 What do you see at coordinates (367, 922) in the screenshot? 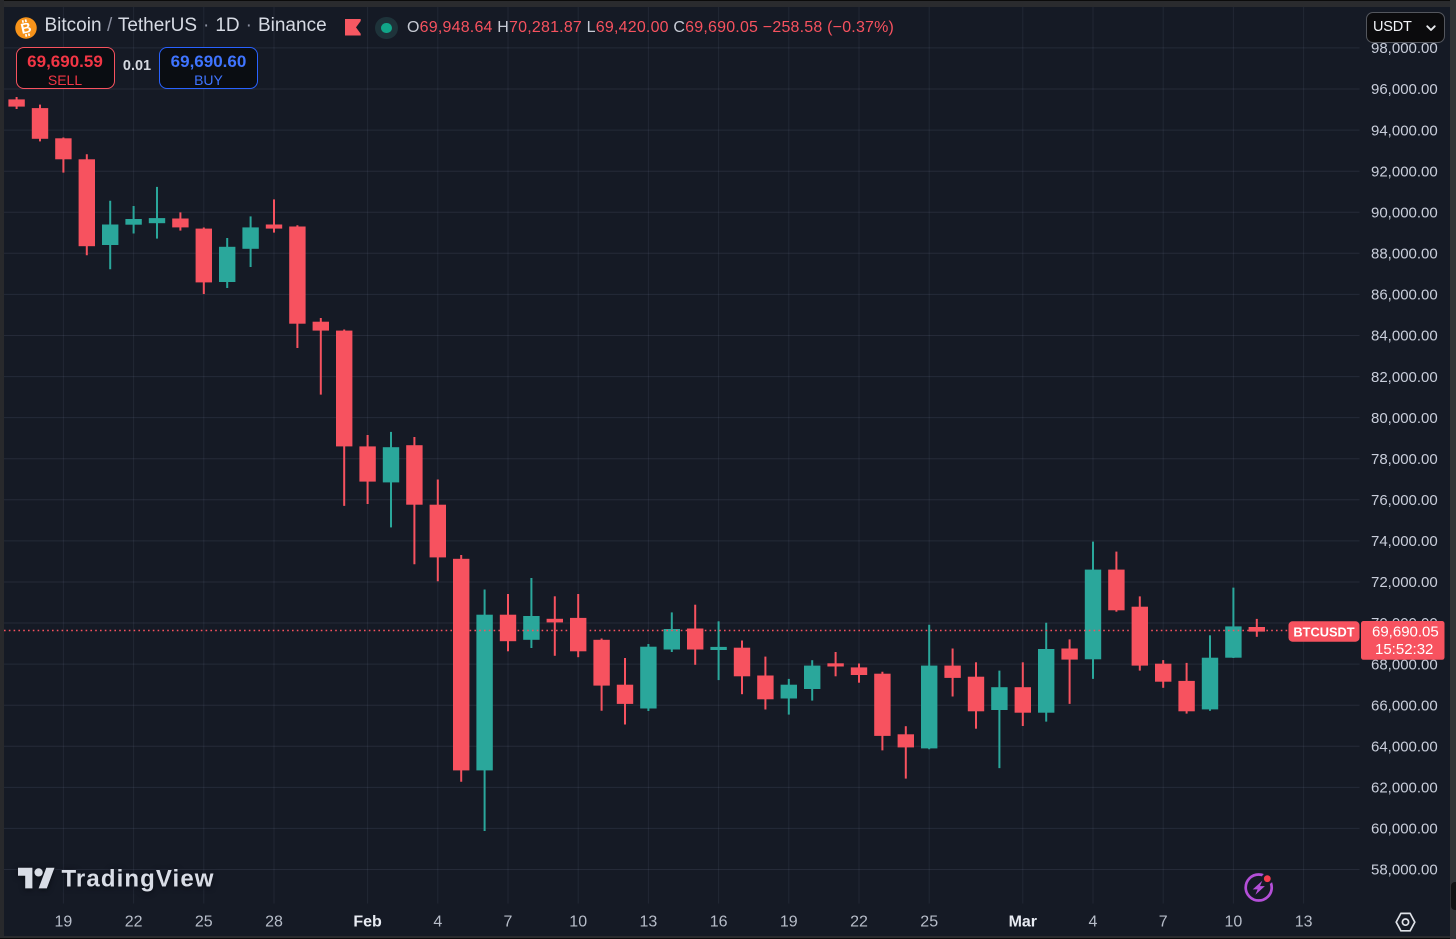
I see `svg-text: Feb` at bounding box center [367, 922].